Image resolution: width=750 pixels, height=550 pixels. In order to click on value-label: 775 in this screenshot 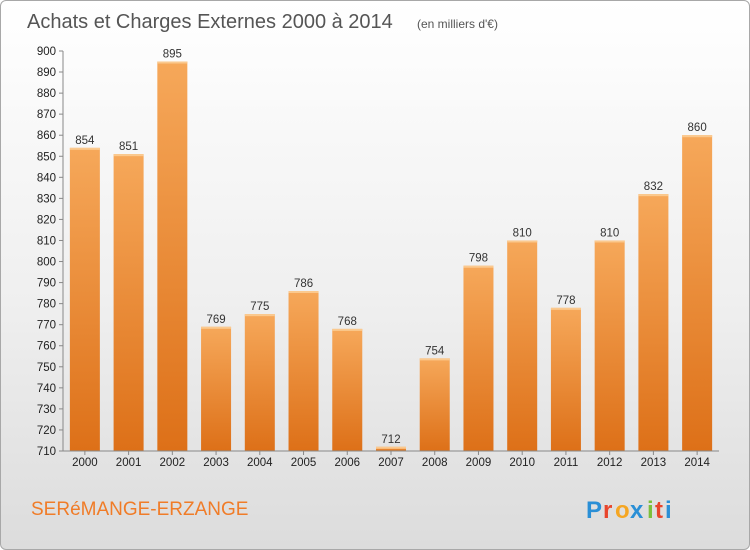, I will do `click(259, 307)`.